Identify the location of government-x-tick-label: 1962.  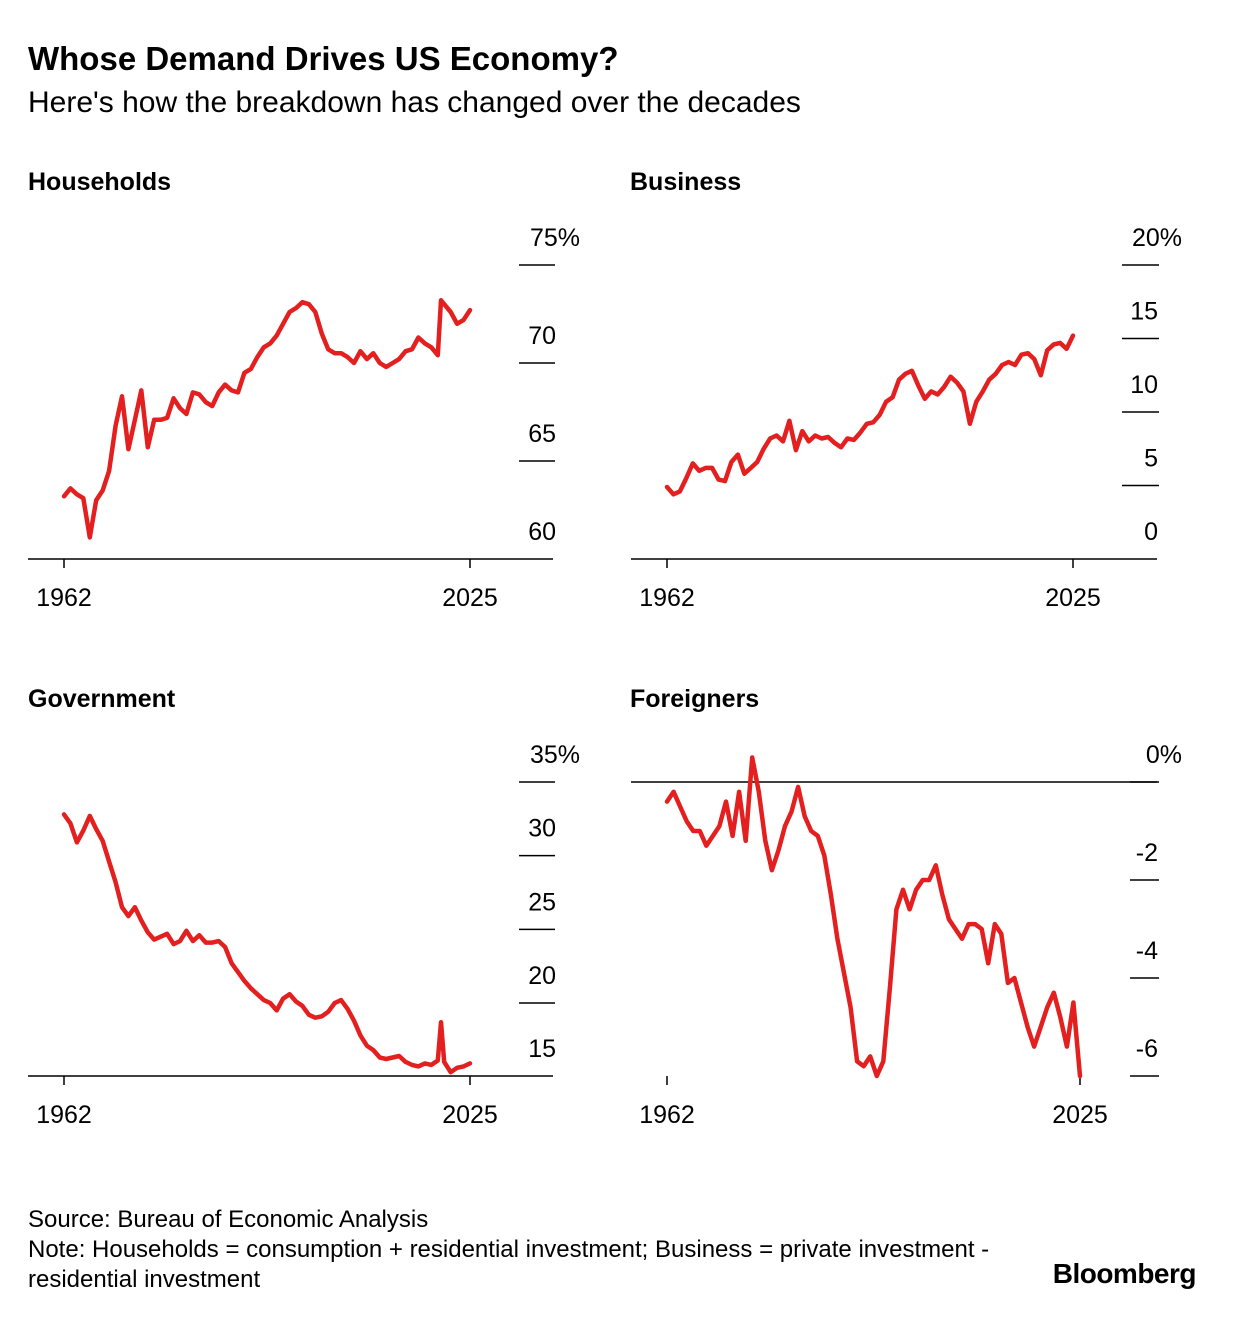
(64, 1115).